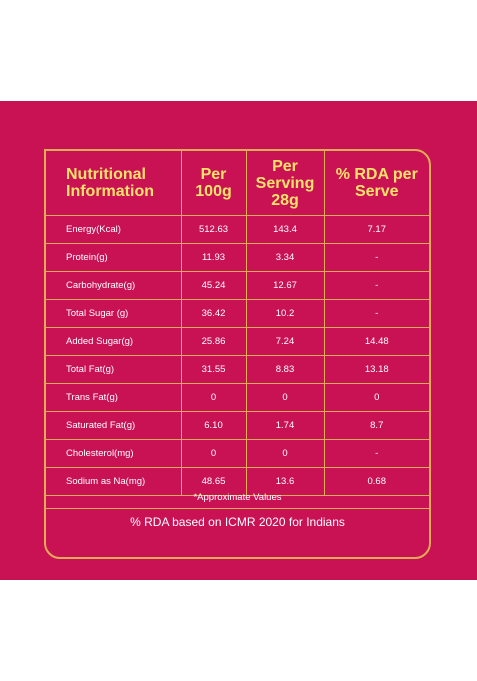 This screenshot has width=477, height=681. Describe the element at coordinates (213, 313) in the screenshot. I see `per-100g-value: 36.42` at that location.